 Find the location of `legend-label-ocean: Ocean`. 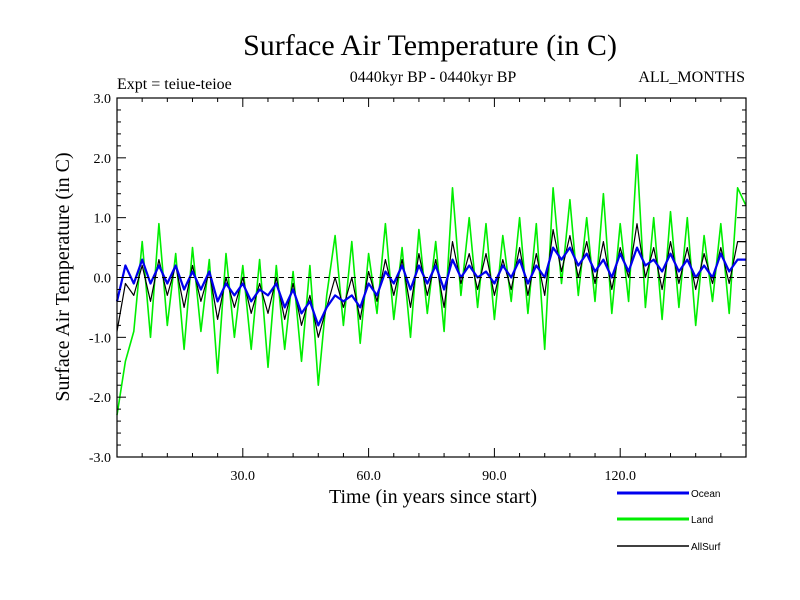

legend-label-ocean: Ocean is located at coordinates (705, 494).